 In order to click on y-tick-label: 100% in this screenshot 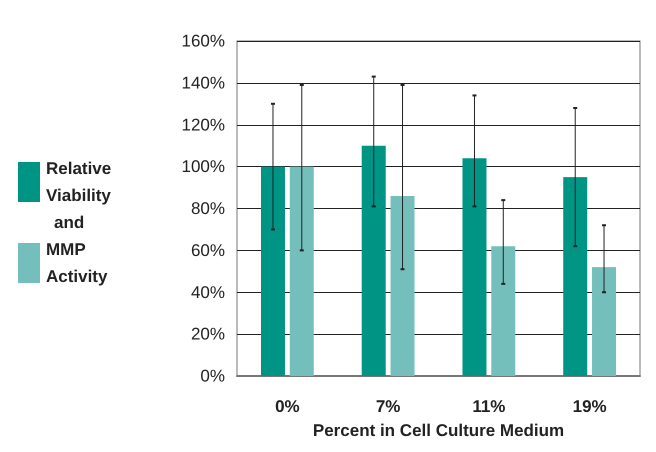, I will do `click(203, 166)`.